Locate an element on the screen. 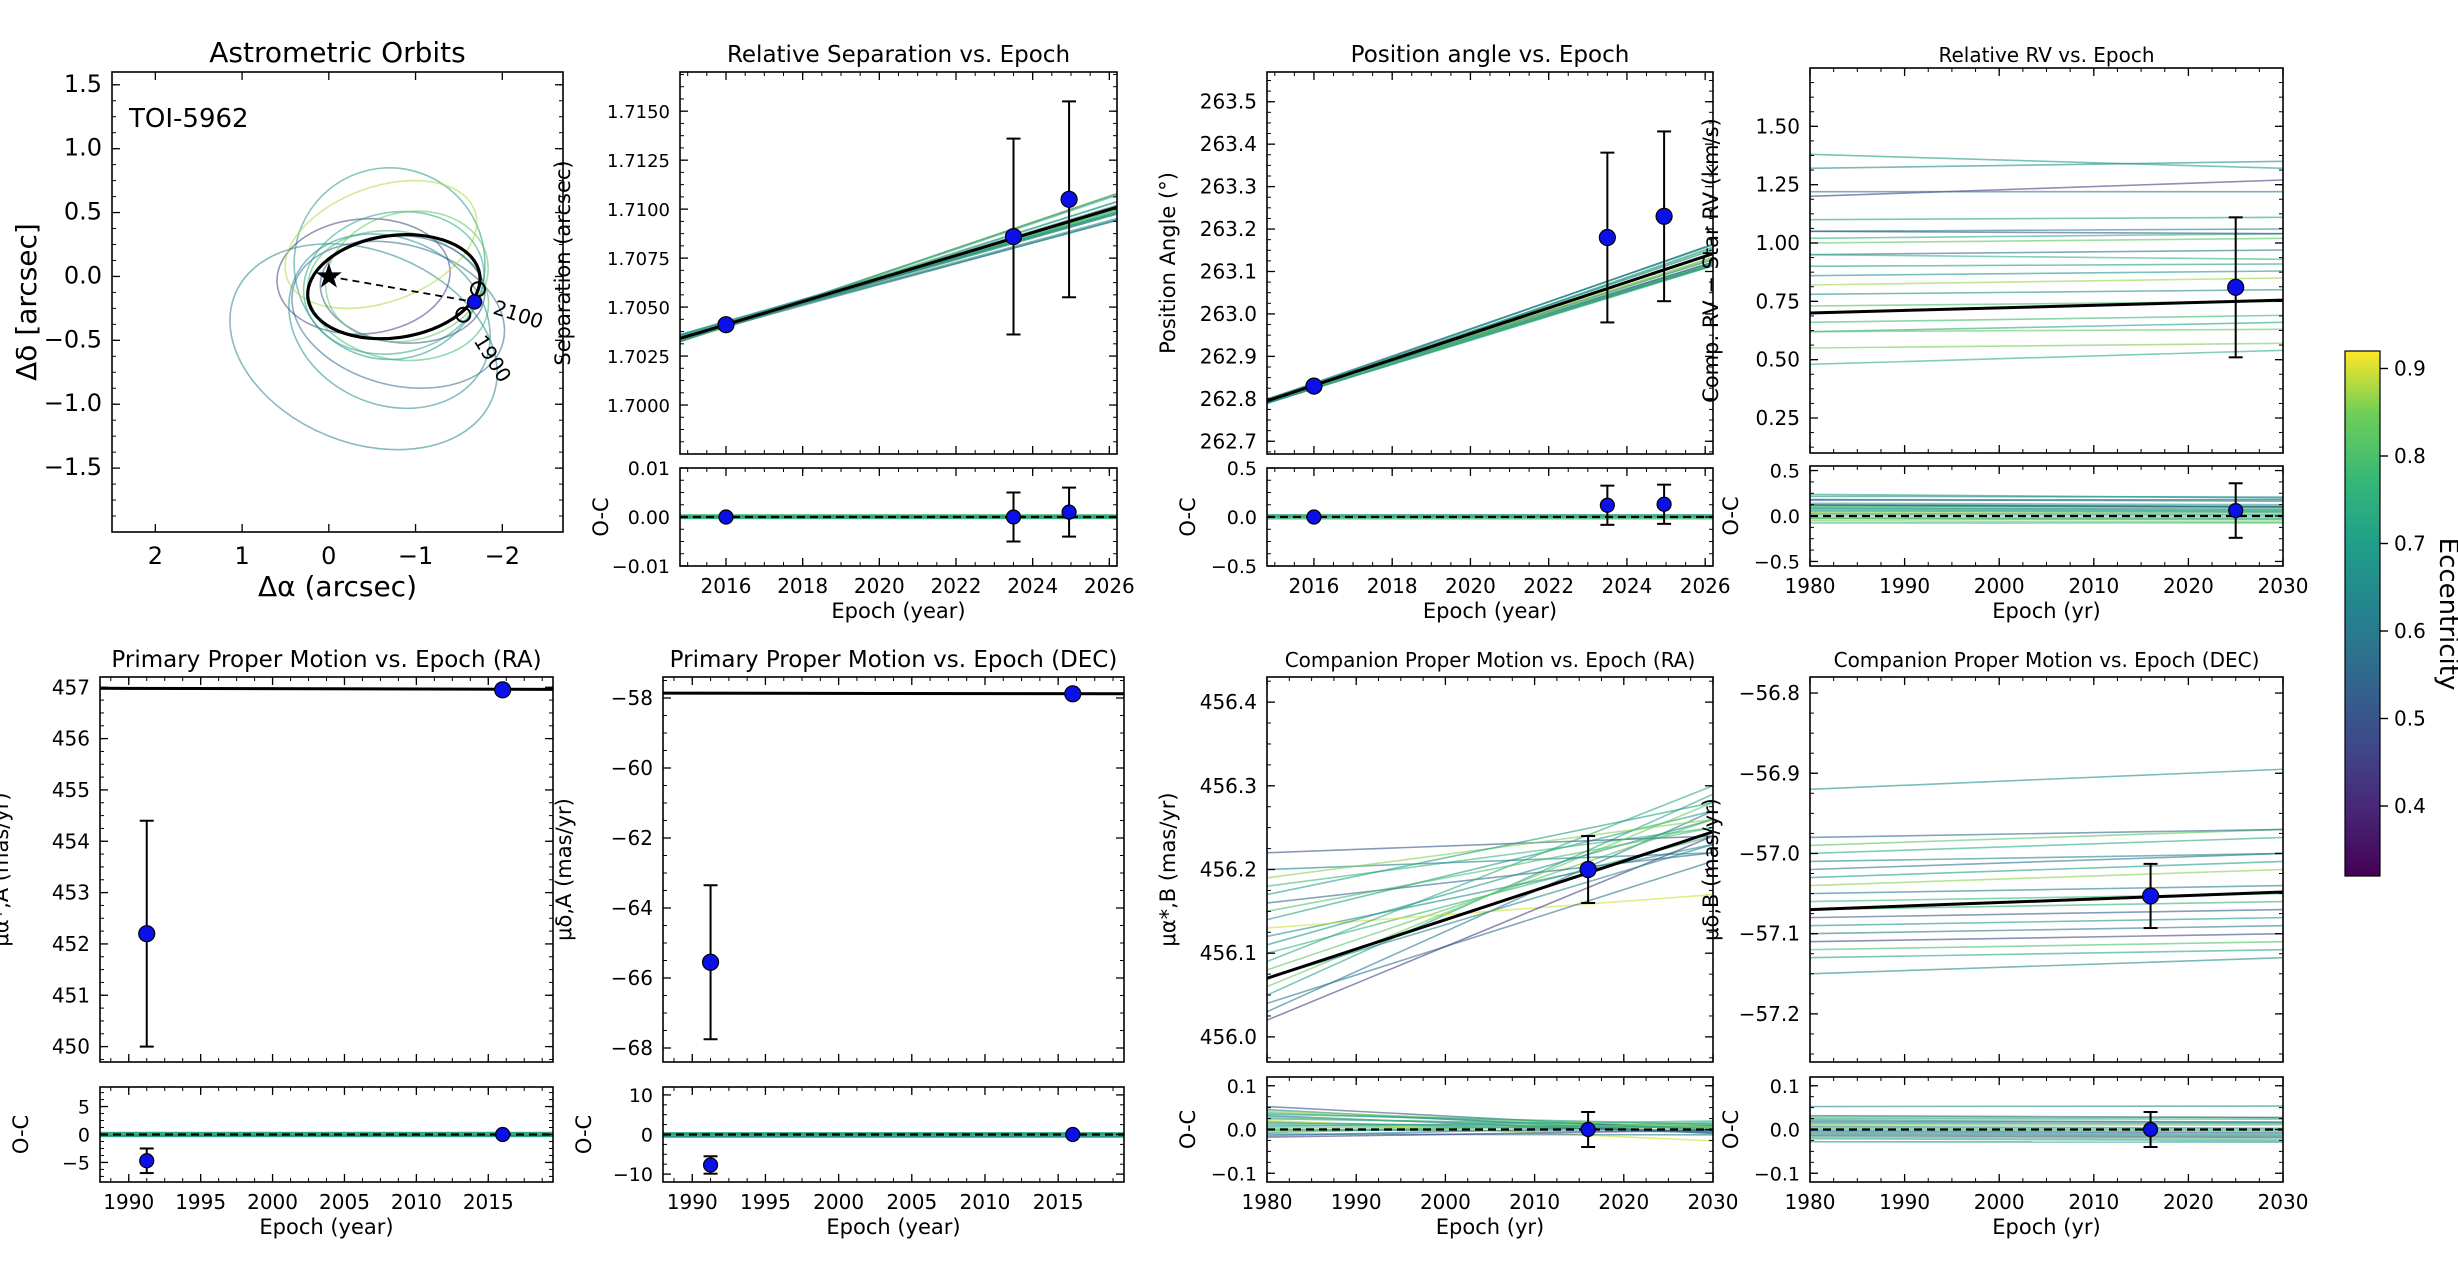  chart-title: Primary Proper Motion vs. Epoch (DEC) is located at coordinates (894, 660).